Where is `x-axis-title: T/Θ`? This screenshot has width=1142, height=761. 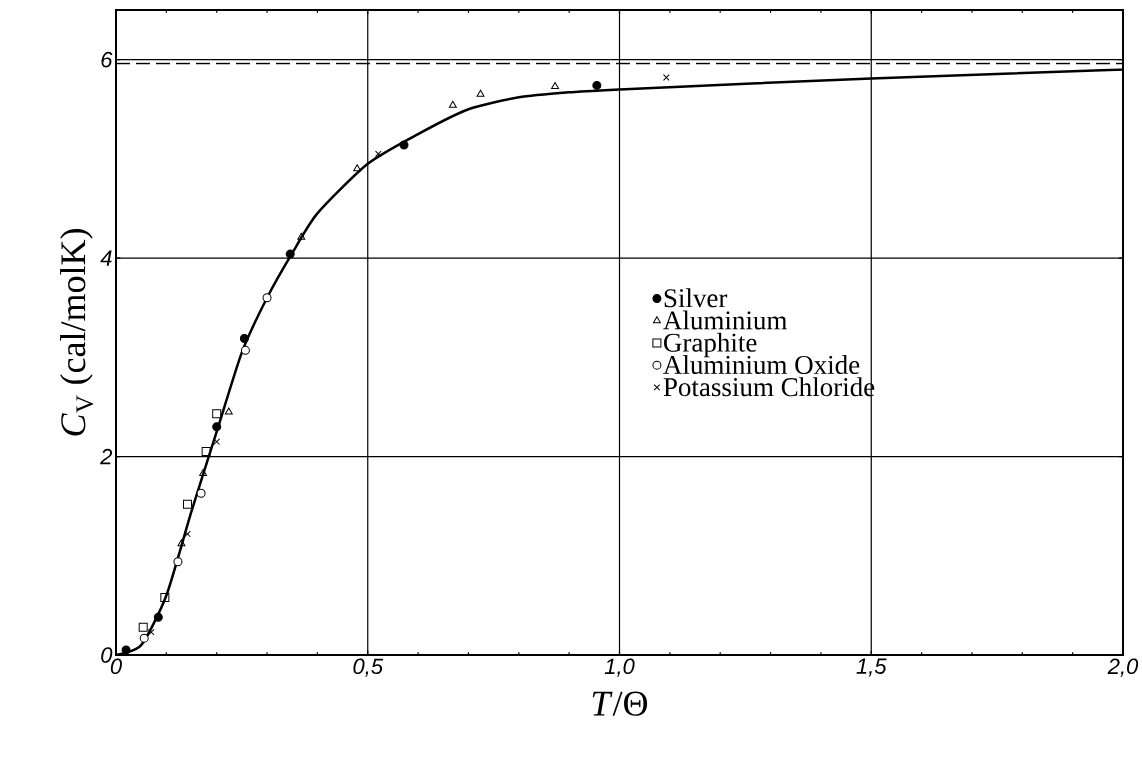 x-axis-title: T/Θ is located at coordinates (620, 703).